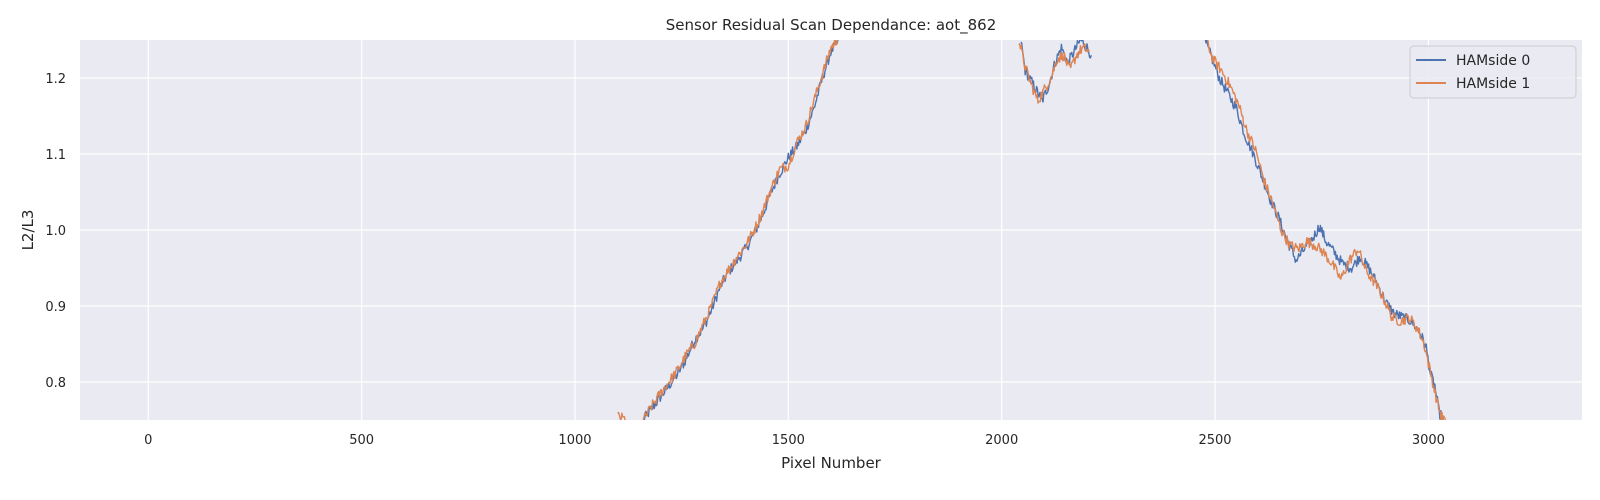 The width and height of the screenshot is (1600, 500). I want to click on legend-entry: HAMside 0, so click(1493, 61).